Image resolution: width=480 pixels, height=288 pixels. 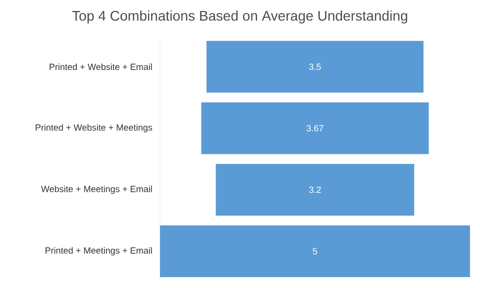 What do you see at coordinates (101, 66) in the screenshot?
I see `category-label: Printed + Website + Email` at bounding box center [101, 66].